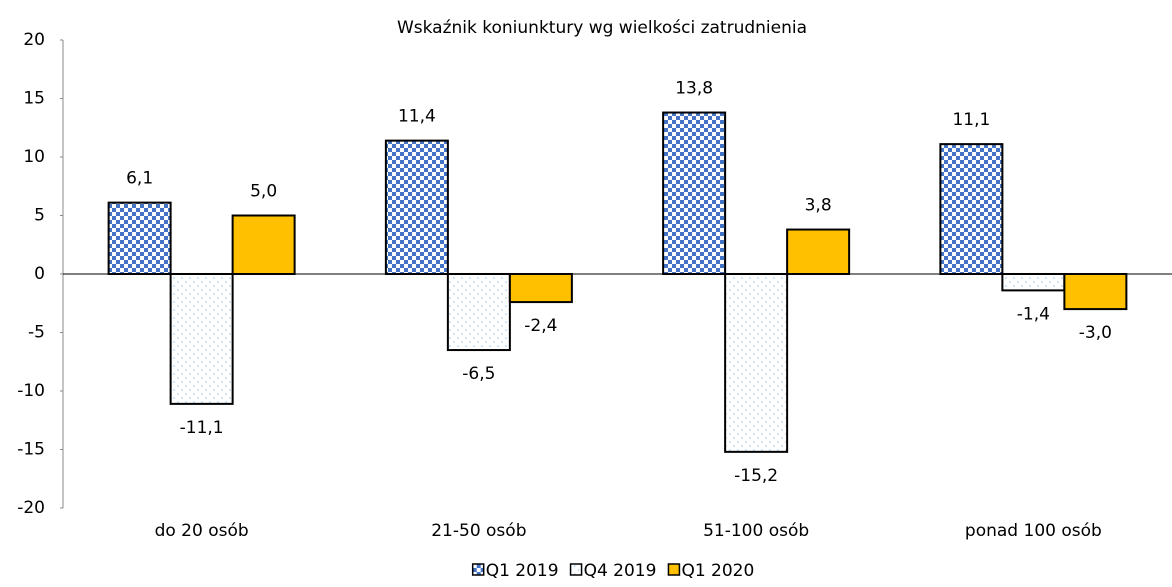  Describe the element at coordinates (39, 216) in the screenshot. I see `y-tick-label: 5` at that location.